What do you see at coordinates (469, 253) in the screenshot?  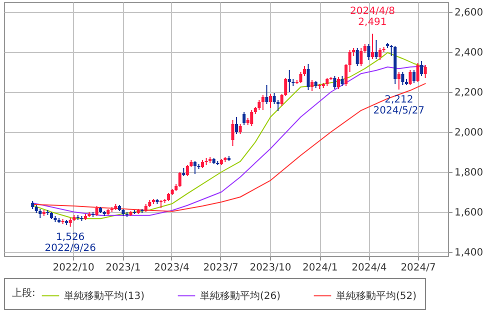 I see `y-tick-label: 1,400` at bounding box center [469, 253].